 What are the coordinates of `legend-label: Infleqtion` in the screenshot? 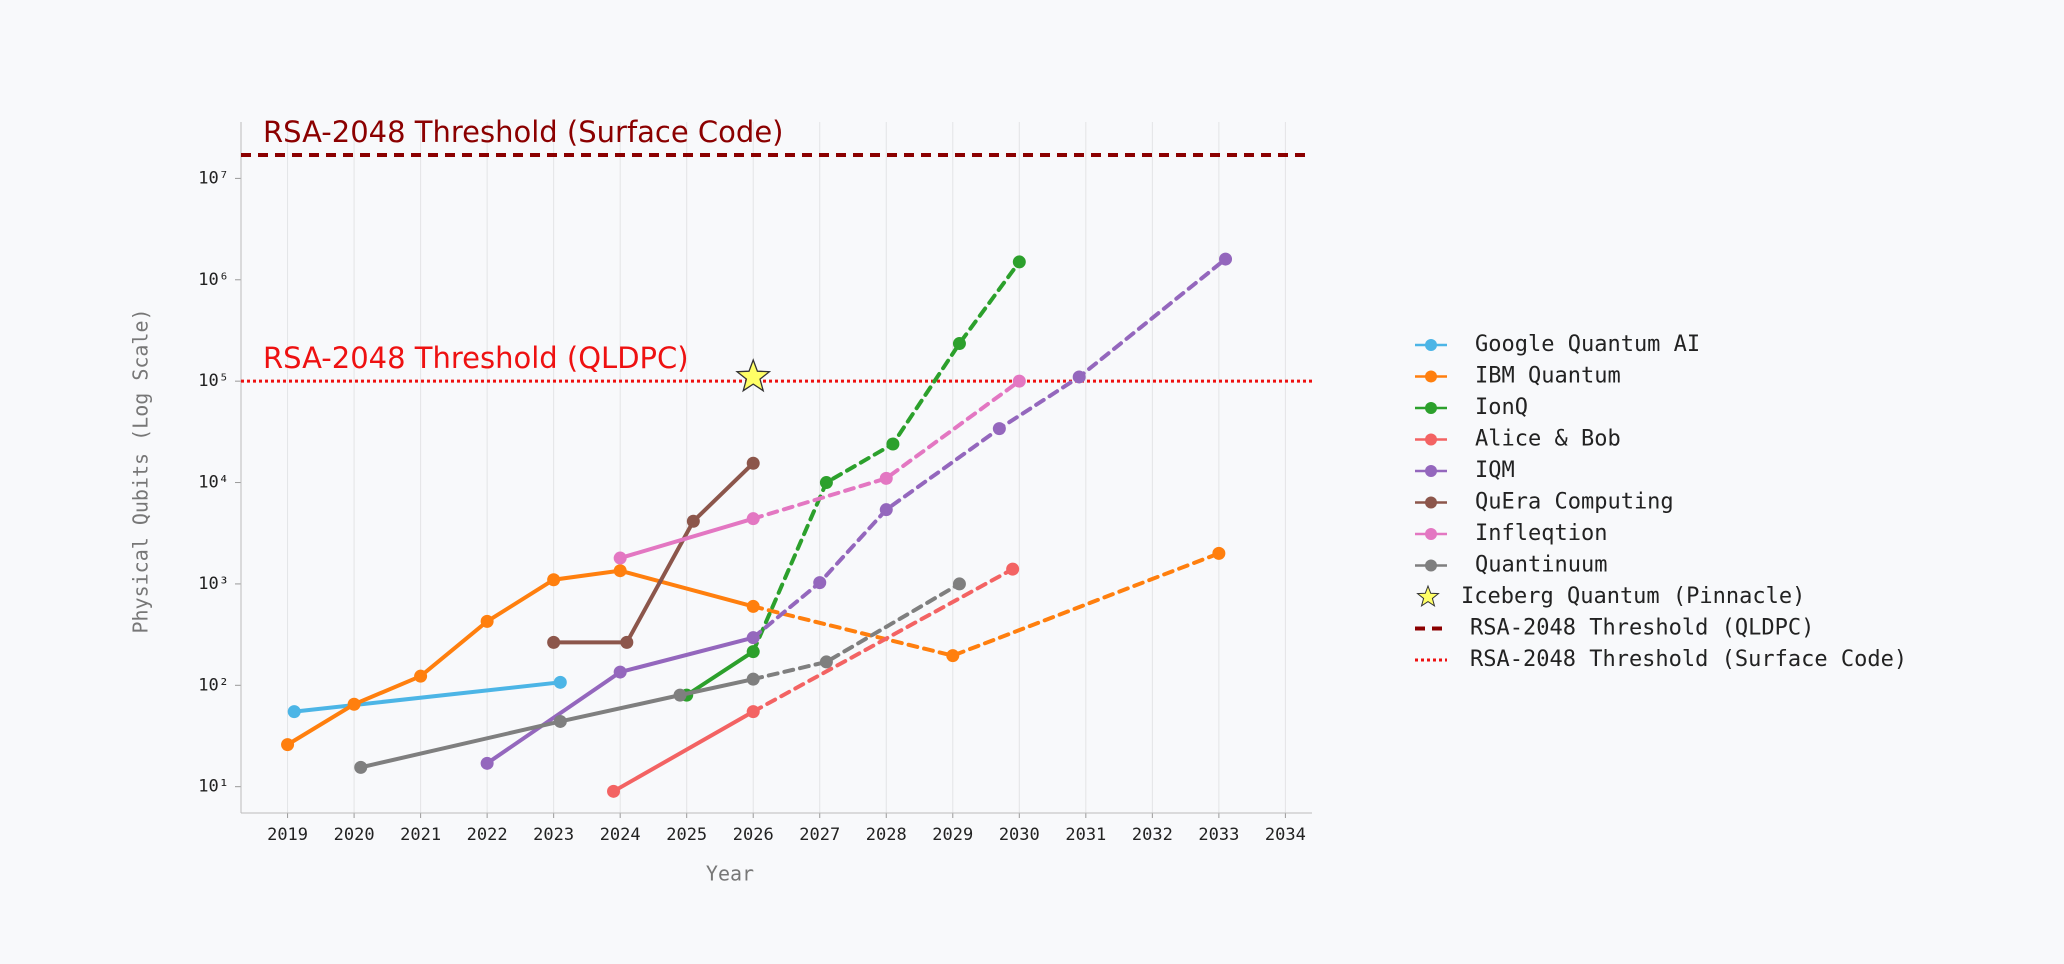 It's located at (1541, 533).